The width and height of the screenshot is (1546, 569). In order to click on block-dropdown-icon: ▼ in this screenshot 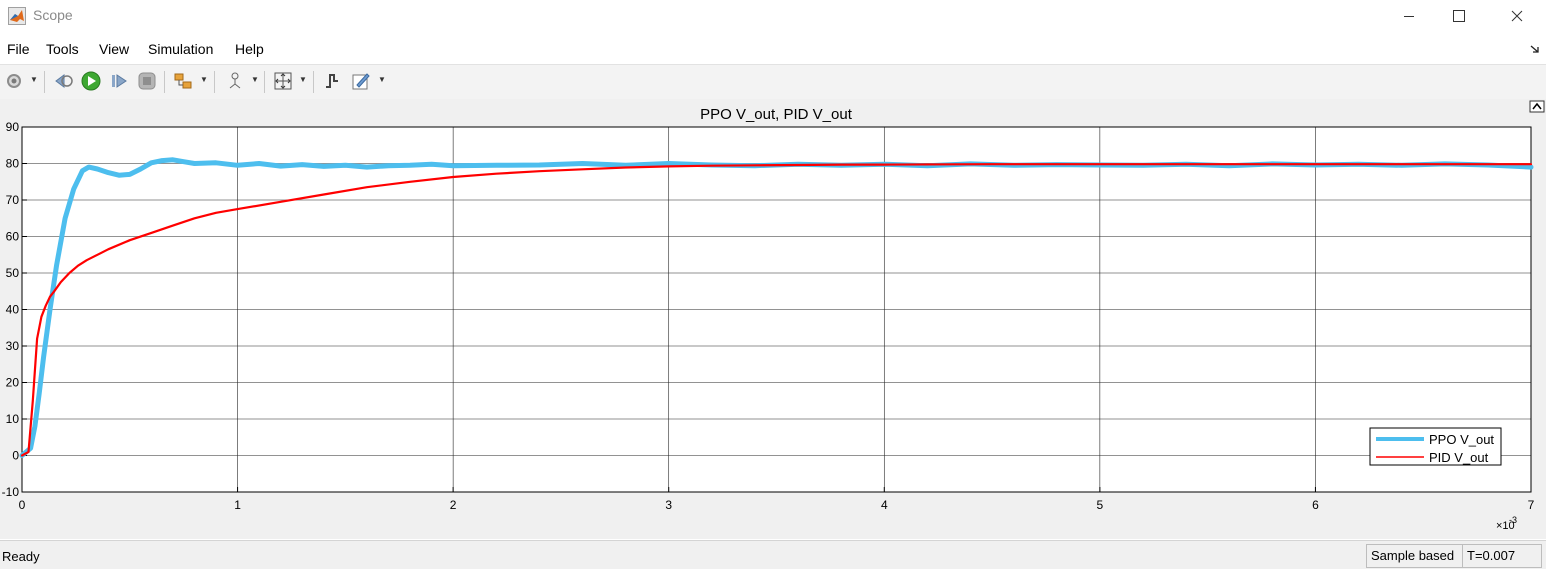, I will do `click(204, 79)`.